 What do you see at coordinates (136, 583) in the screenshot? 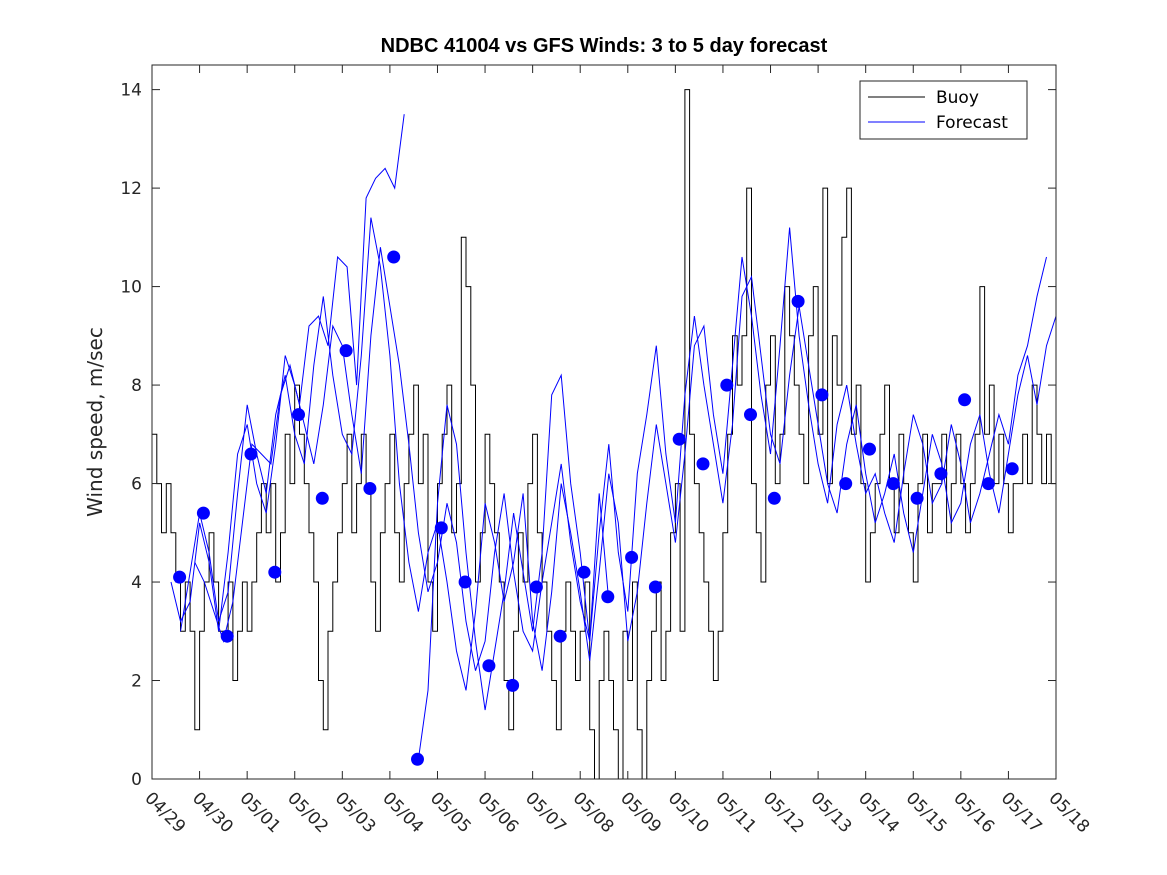
I see `y-tick-label: 4` at bounding box center [136, 583].